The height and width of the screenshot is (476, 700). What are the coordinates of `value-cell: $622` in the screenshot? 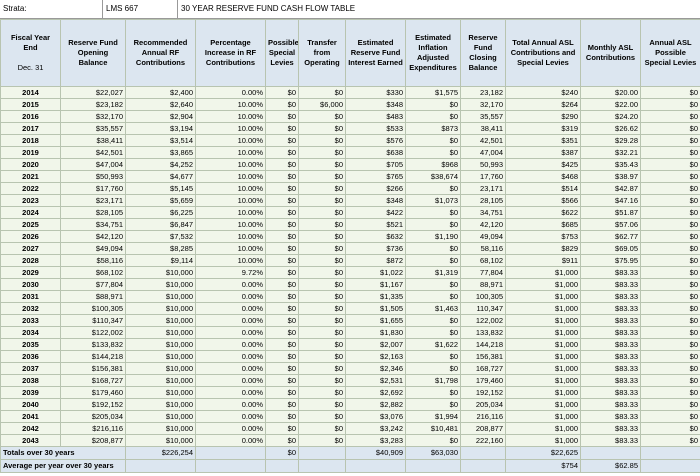 It's located at (543, 212).